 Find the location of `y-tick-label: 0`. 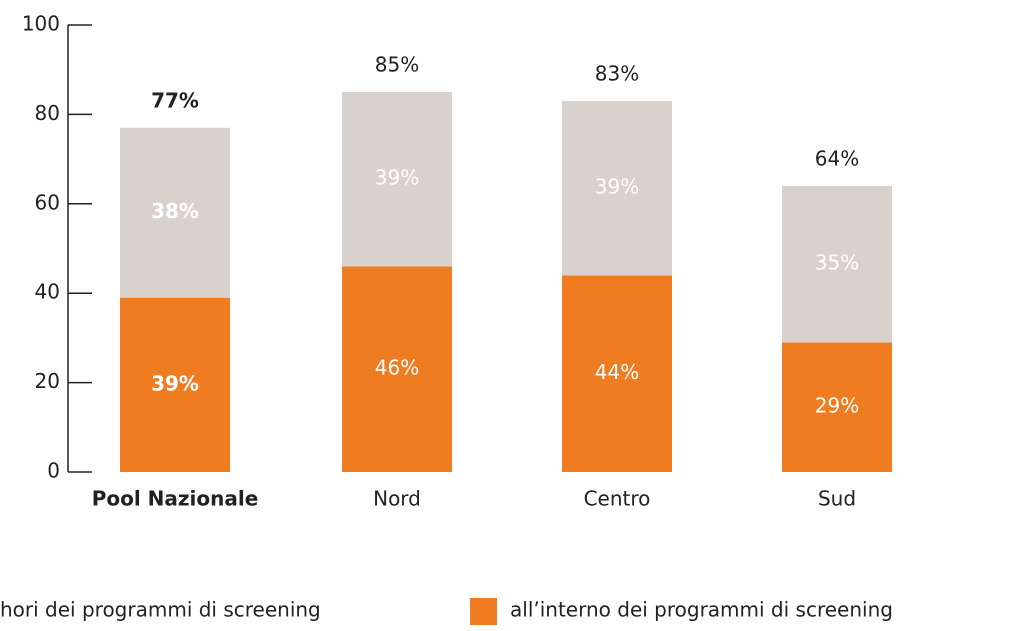

y-tick-label: 0 is located at coordinates (53, 471).